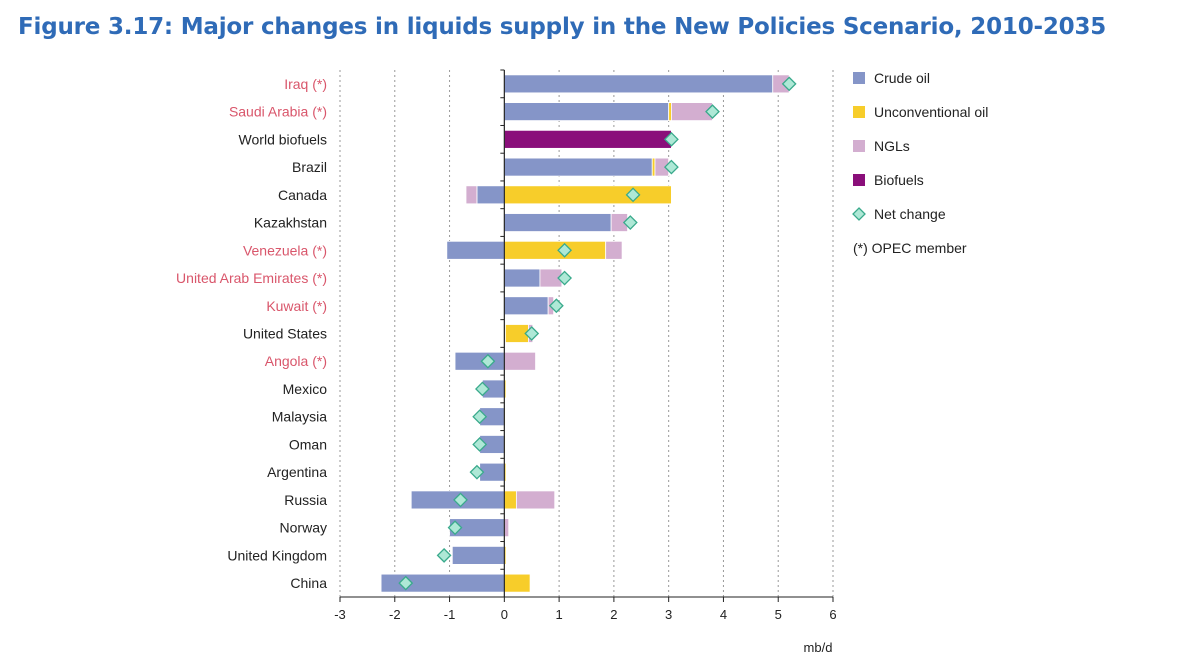  What do you see at coordinates (587, 139) in the screenshot?
I see `bar-biofuels` at bounding box center [587, 139].